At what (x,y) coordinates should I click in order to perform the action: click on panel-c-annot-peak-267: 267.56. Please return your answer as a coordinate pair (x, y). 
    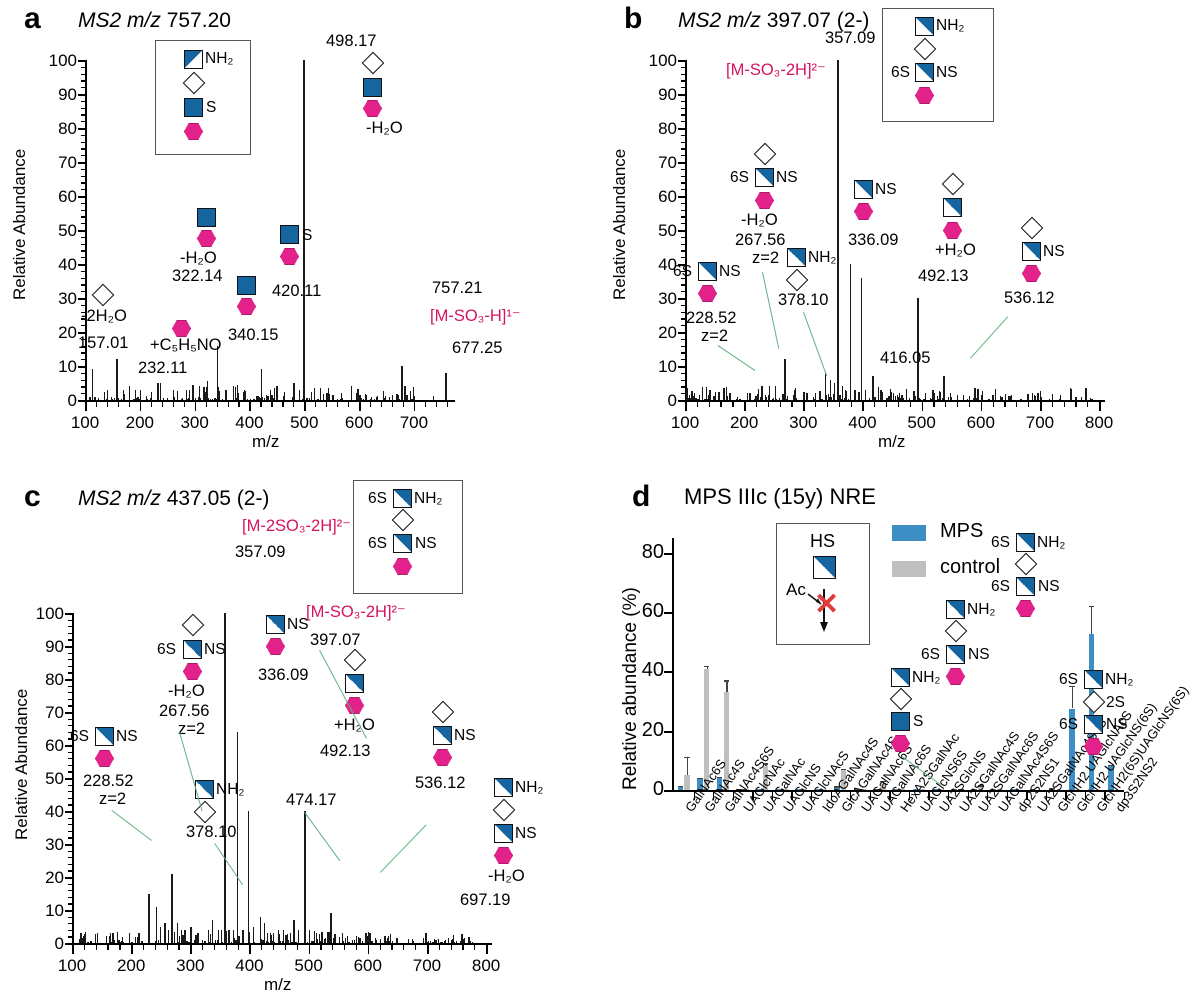
    Looking at the image, I should click on (184, 711).